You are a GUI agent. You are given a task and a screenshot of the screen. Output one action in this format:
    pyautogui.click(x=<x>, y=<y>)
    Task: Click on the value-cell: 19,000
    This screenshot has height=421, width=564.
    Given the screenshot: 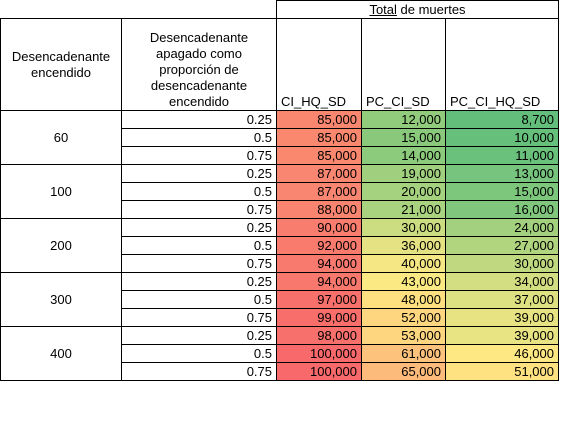 What is the action you would take?
    pyautogui.click(x=403, y=173)
    